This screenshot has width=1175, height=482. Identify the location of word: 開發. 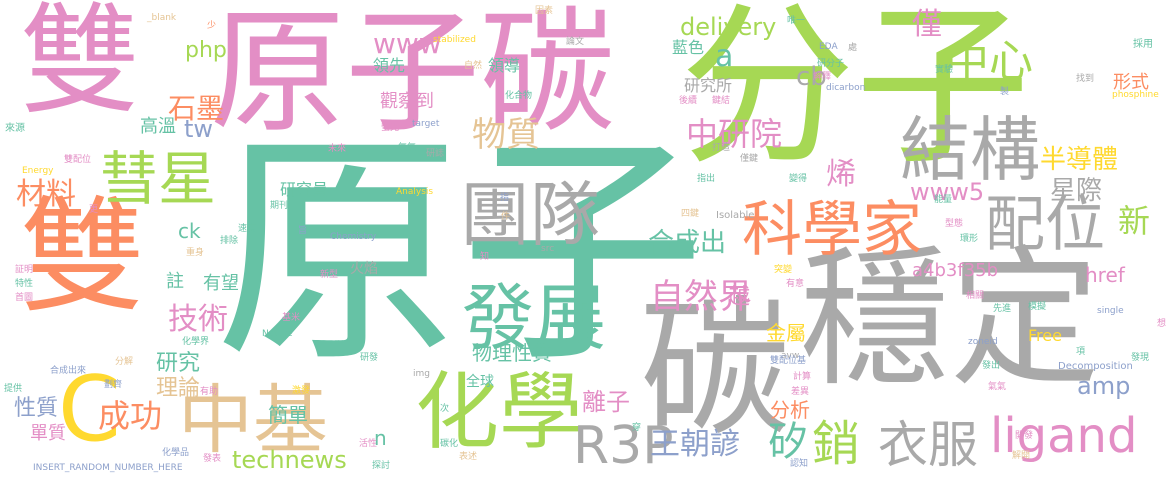
(1024, 436).